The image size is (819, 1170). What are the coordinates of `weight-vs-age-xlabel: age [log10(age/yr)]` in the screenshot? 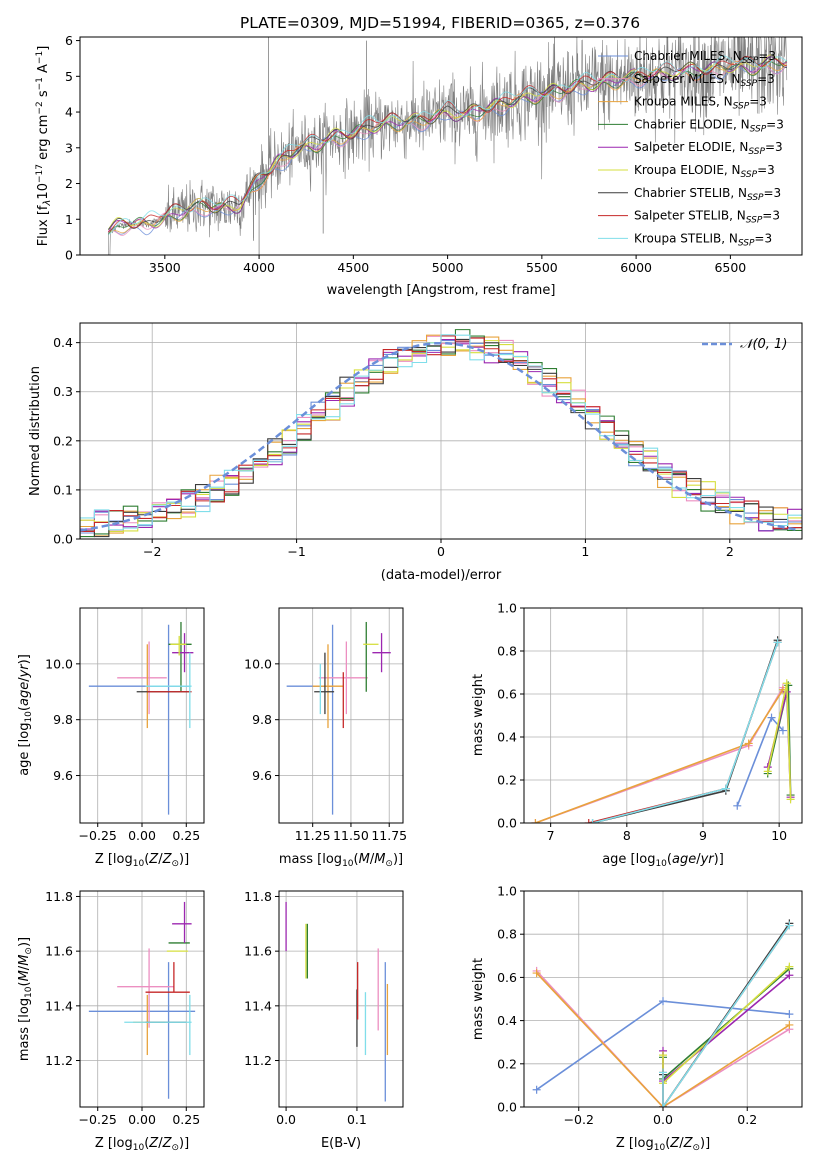 It's located at (663, 860).